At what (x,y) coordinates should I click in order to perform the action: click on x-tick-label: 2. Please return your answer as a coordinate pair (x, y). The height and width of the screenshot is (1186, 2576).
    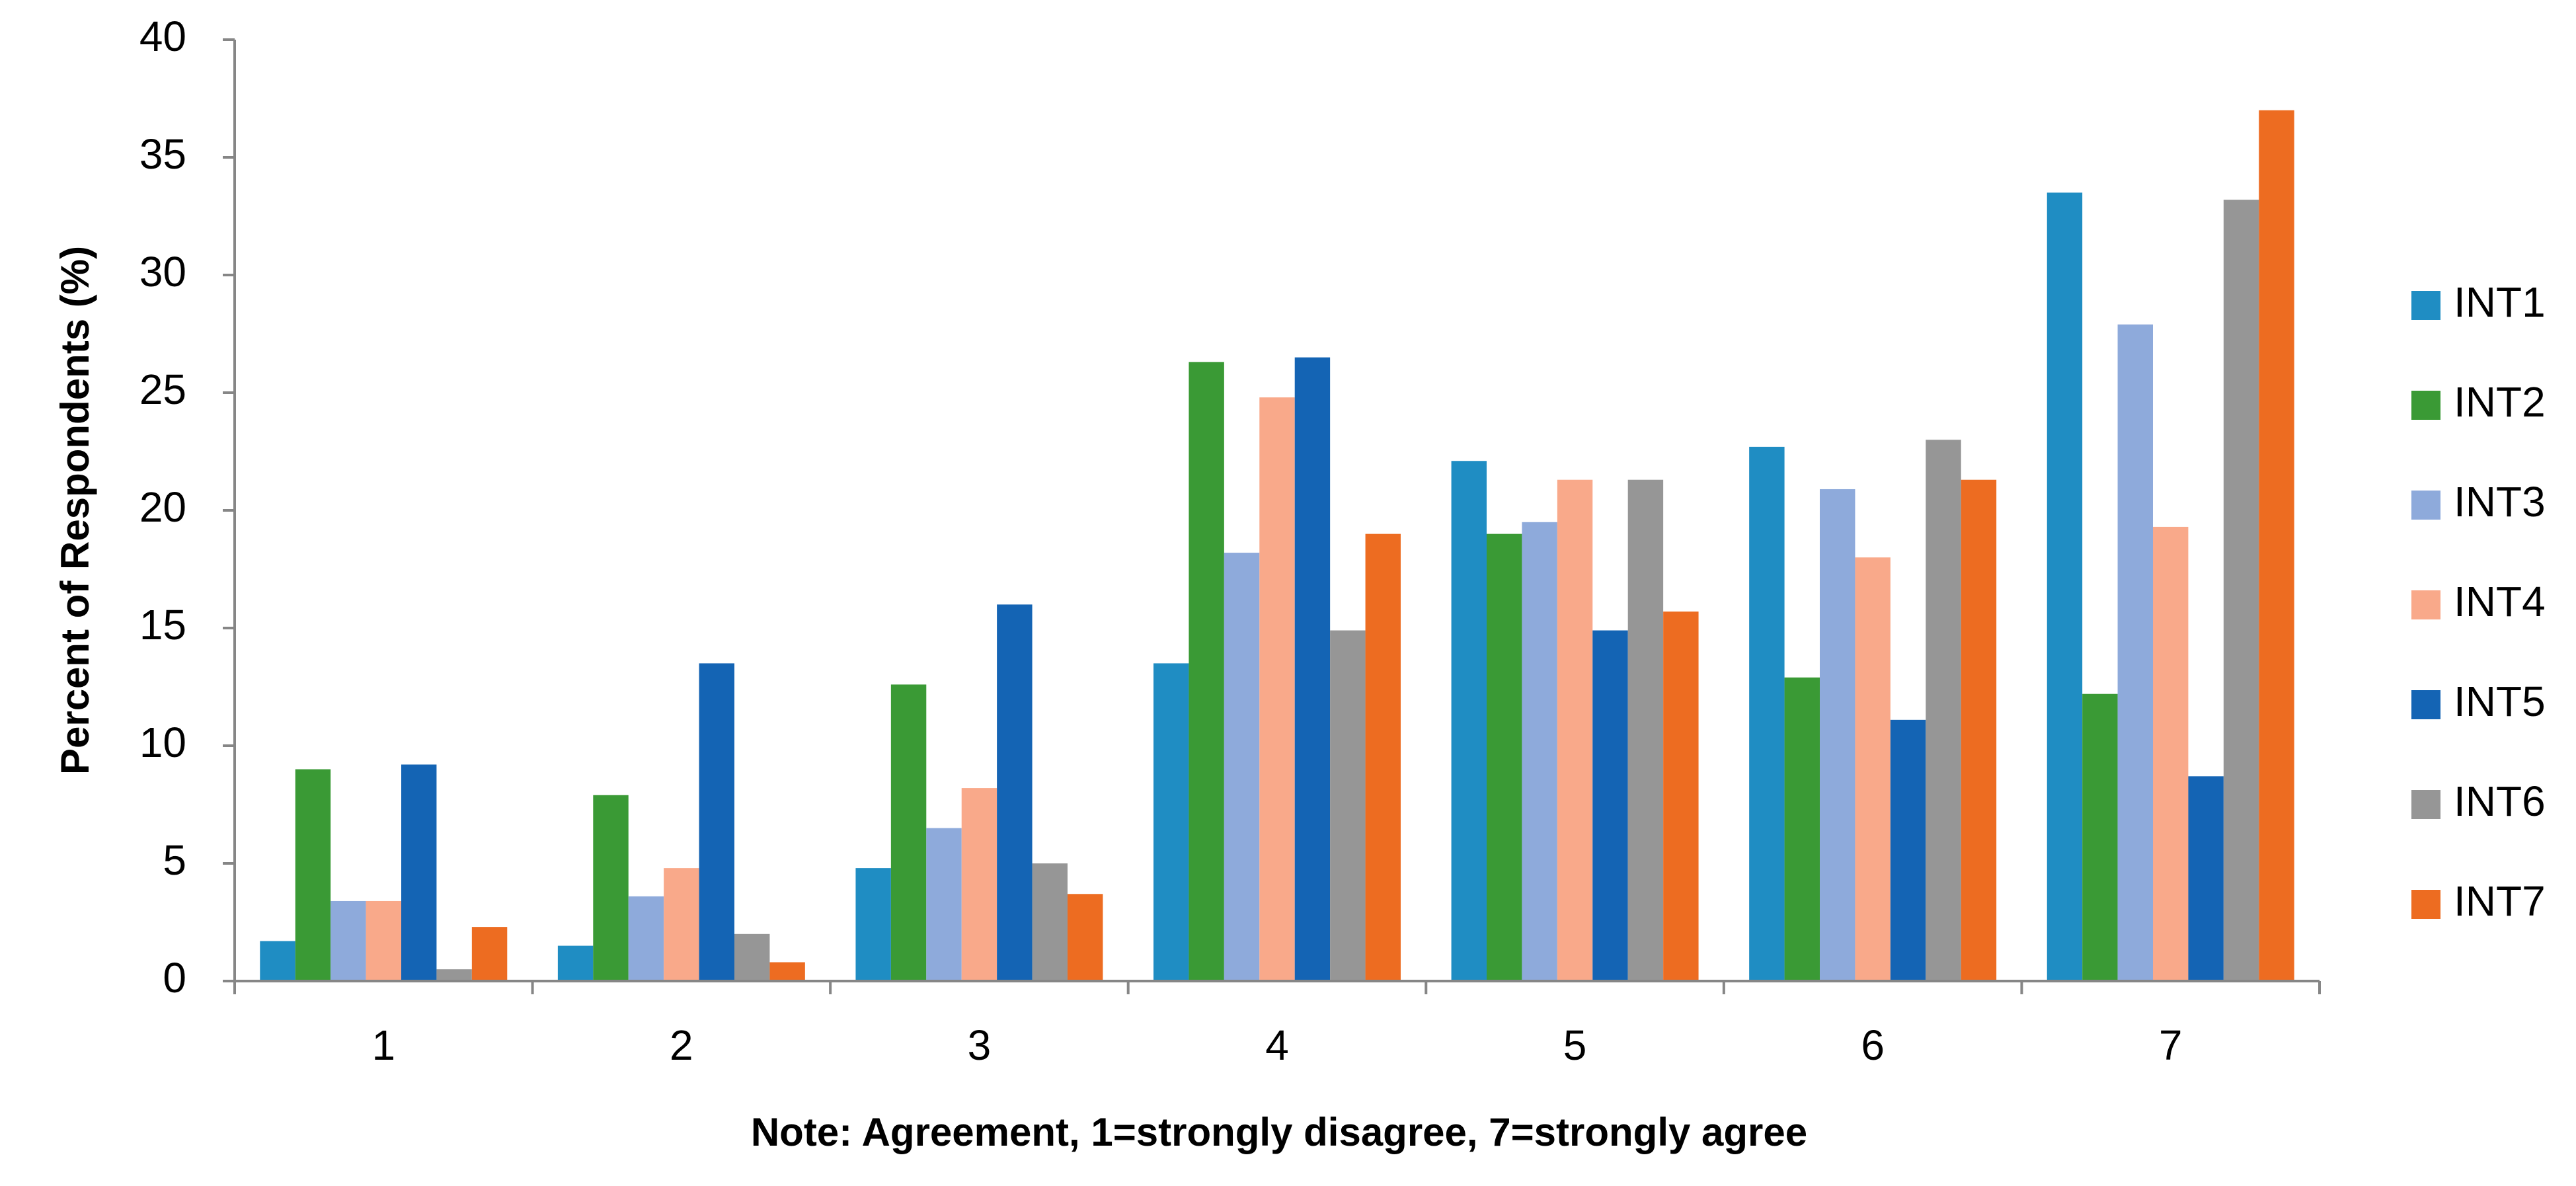
    Looking at the image, I should click on (681, 1045).